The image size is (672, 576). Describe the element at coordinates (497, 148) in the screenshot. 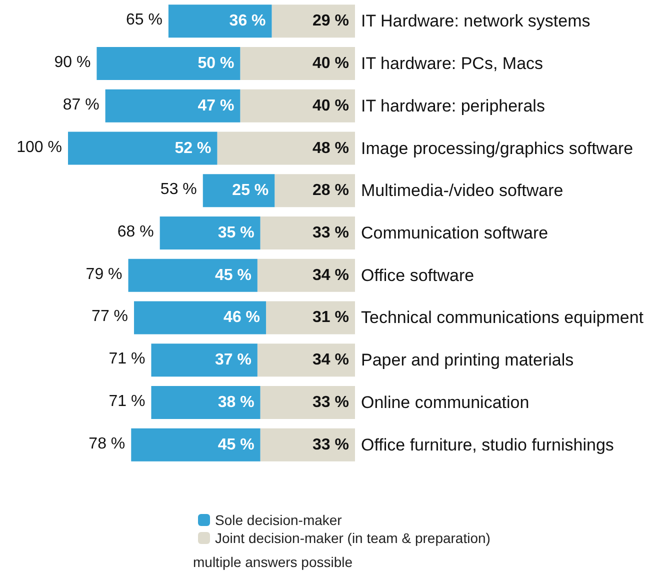

I see `y-tick-label: Image processing/graphics software` at that location.